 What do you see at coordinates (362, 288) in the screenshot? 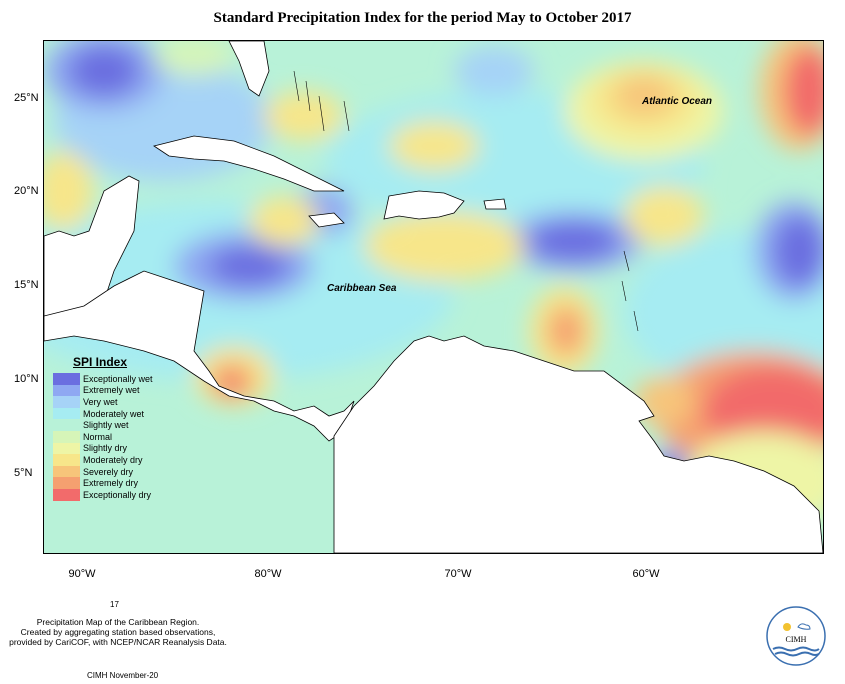
I see `caribbean-sea-label: Caribbean Sea` at bounding box center [362, 288].